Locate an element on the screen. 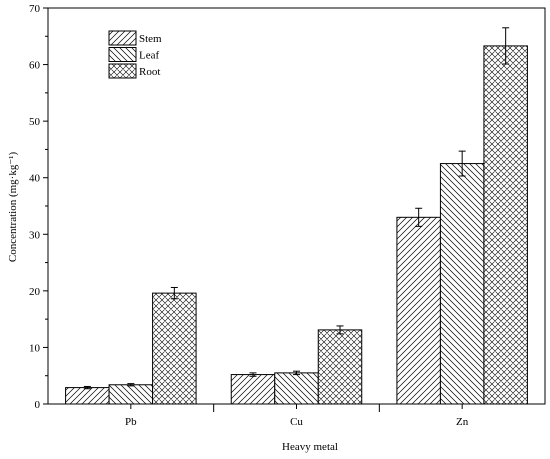 The image size is (550, 459). bar-root-pb is located at coordinates (174, 348).